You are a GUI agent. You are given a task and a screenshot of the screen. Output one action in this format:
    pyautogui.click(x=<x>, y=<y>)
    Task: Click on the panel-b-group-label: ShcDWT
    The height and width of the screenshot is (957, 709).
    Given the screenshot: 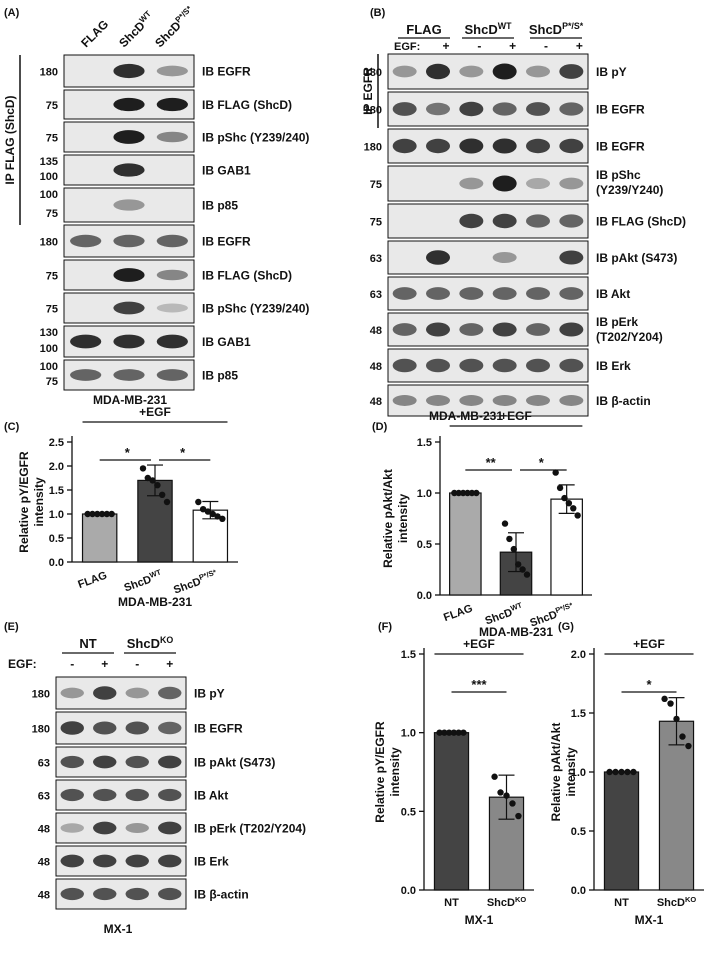 What is the action you would take?
    pyautogui.click(x=489, y=29)
    